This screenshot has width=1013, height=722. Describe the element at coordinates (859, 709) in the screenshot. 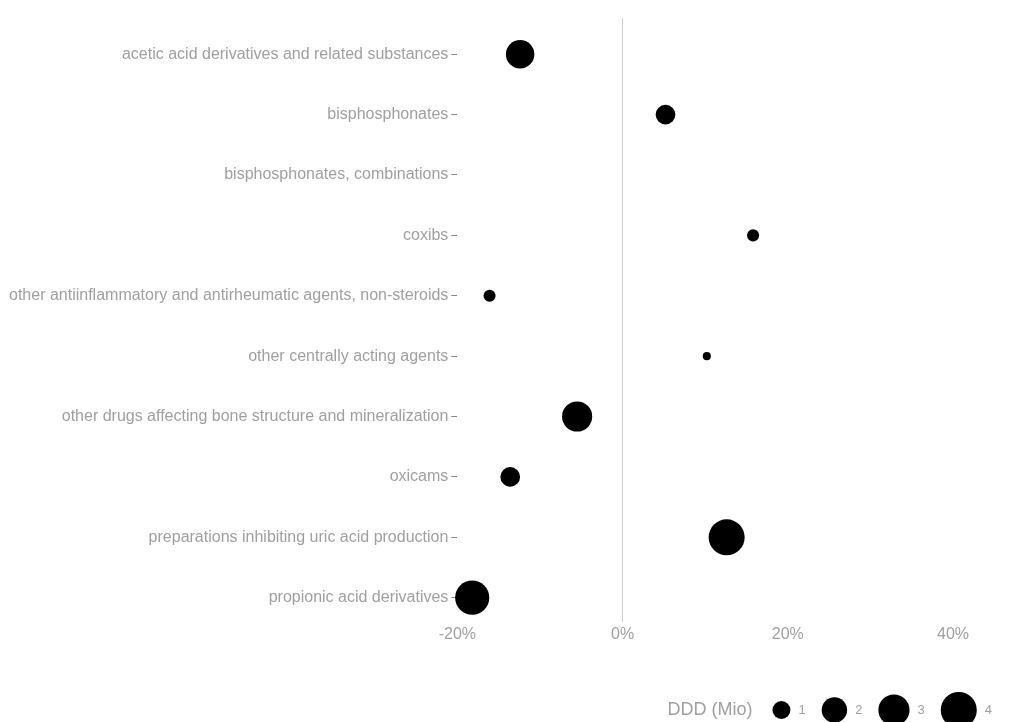

I see `legend-label: 2` at that location.